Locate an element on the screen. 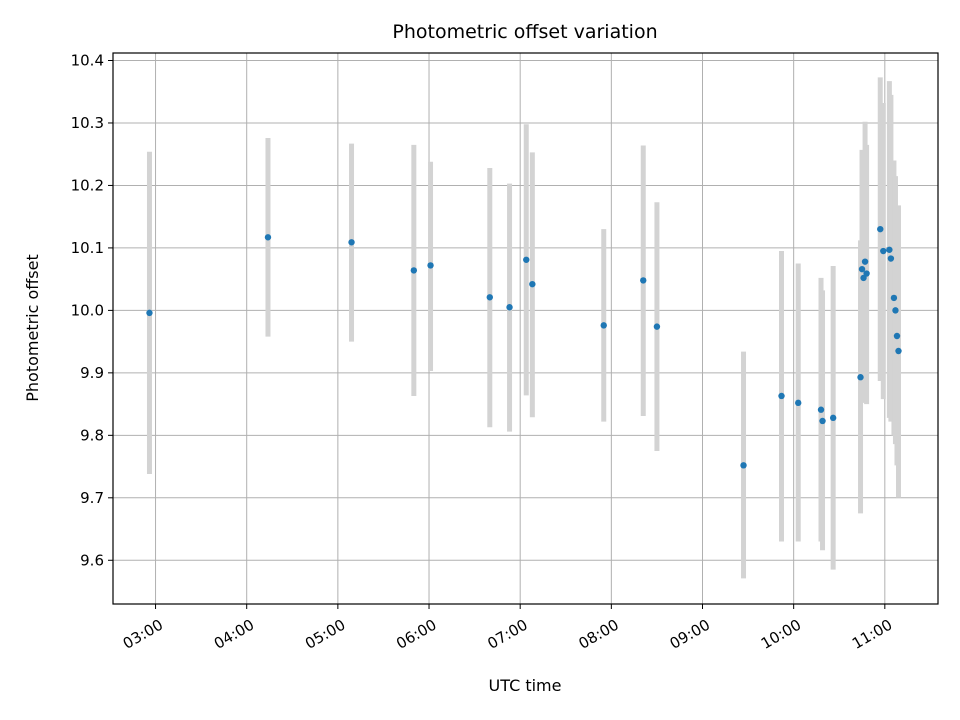 This screenshot has width=960, height=720. y-tick-label: 9.8 is located at coordinates (92, 435).